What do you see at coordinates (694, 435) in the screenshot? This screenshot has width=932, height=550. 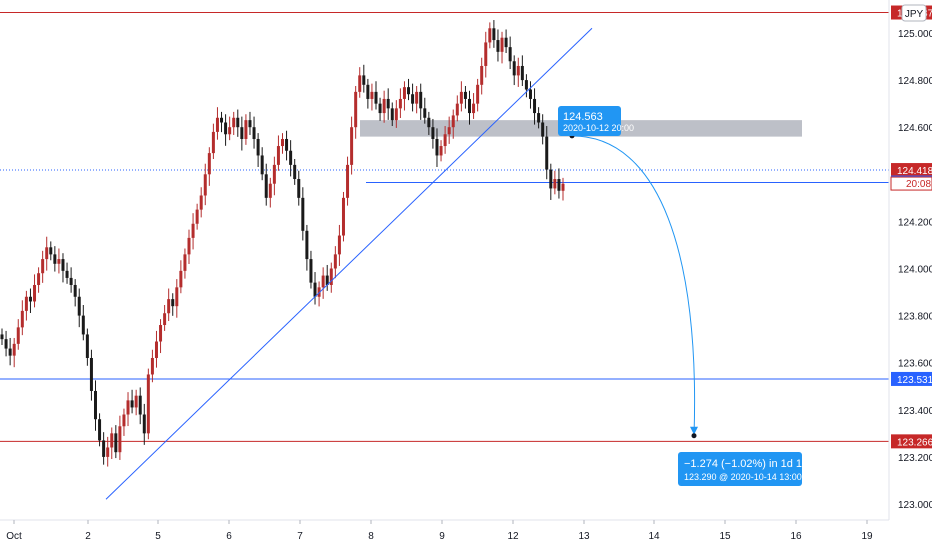 I see `projection-end-point` at bounding box center [694, 435].